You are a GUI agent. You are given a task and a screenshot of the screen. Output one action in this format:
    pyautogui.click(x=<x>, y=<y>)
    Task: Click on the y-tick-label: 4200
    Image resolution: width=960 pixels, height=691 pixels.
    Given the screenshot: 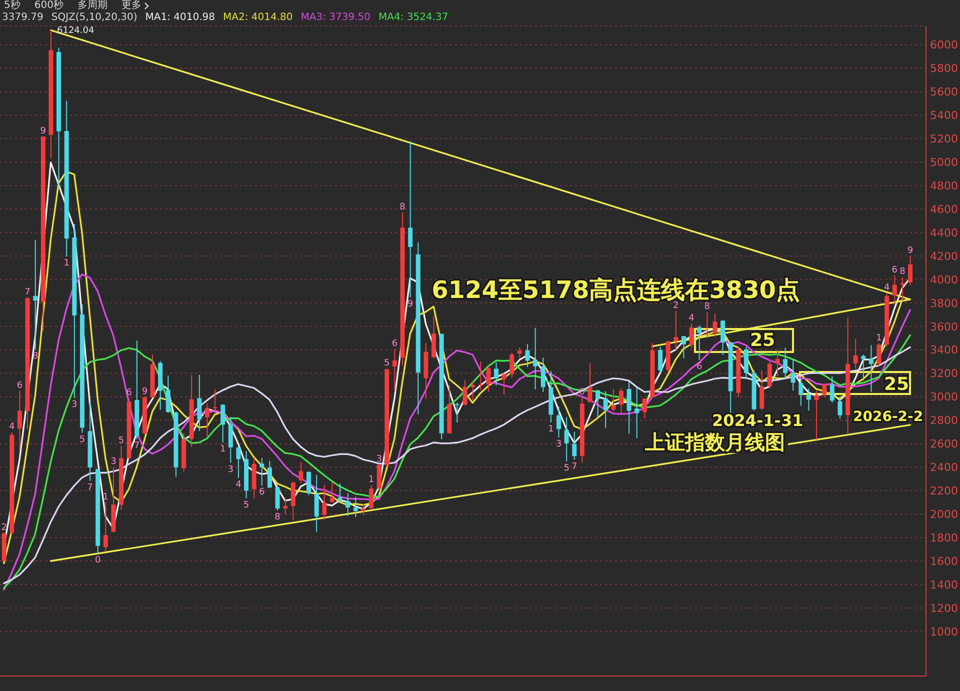 What is the action you would take?
    pyautogui.click(x=944, y=256)
    